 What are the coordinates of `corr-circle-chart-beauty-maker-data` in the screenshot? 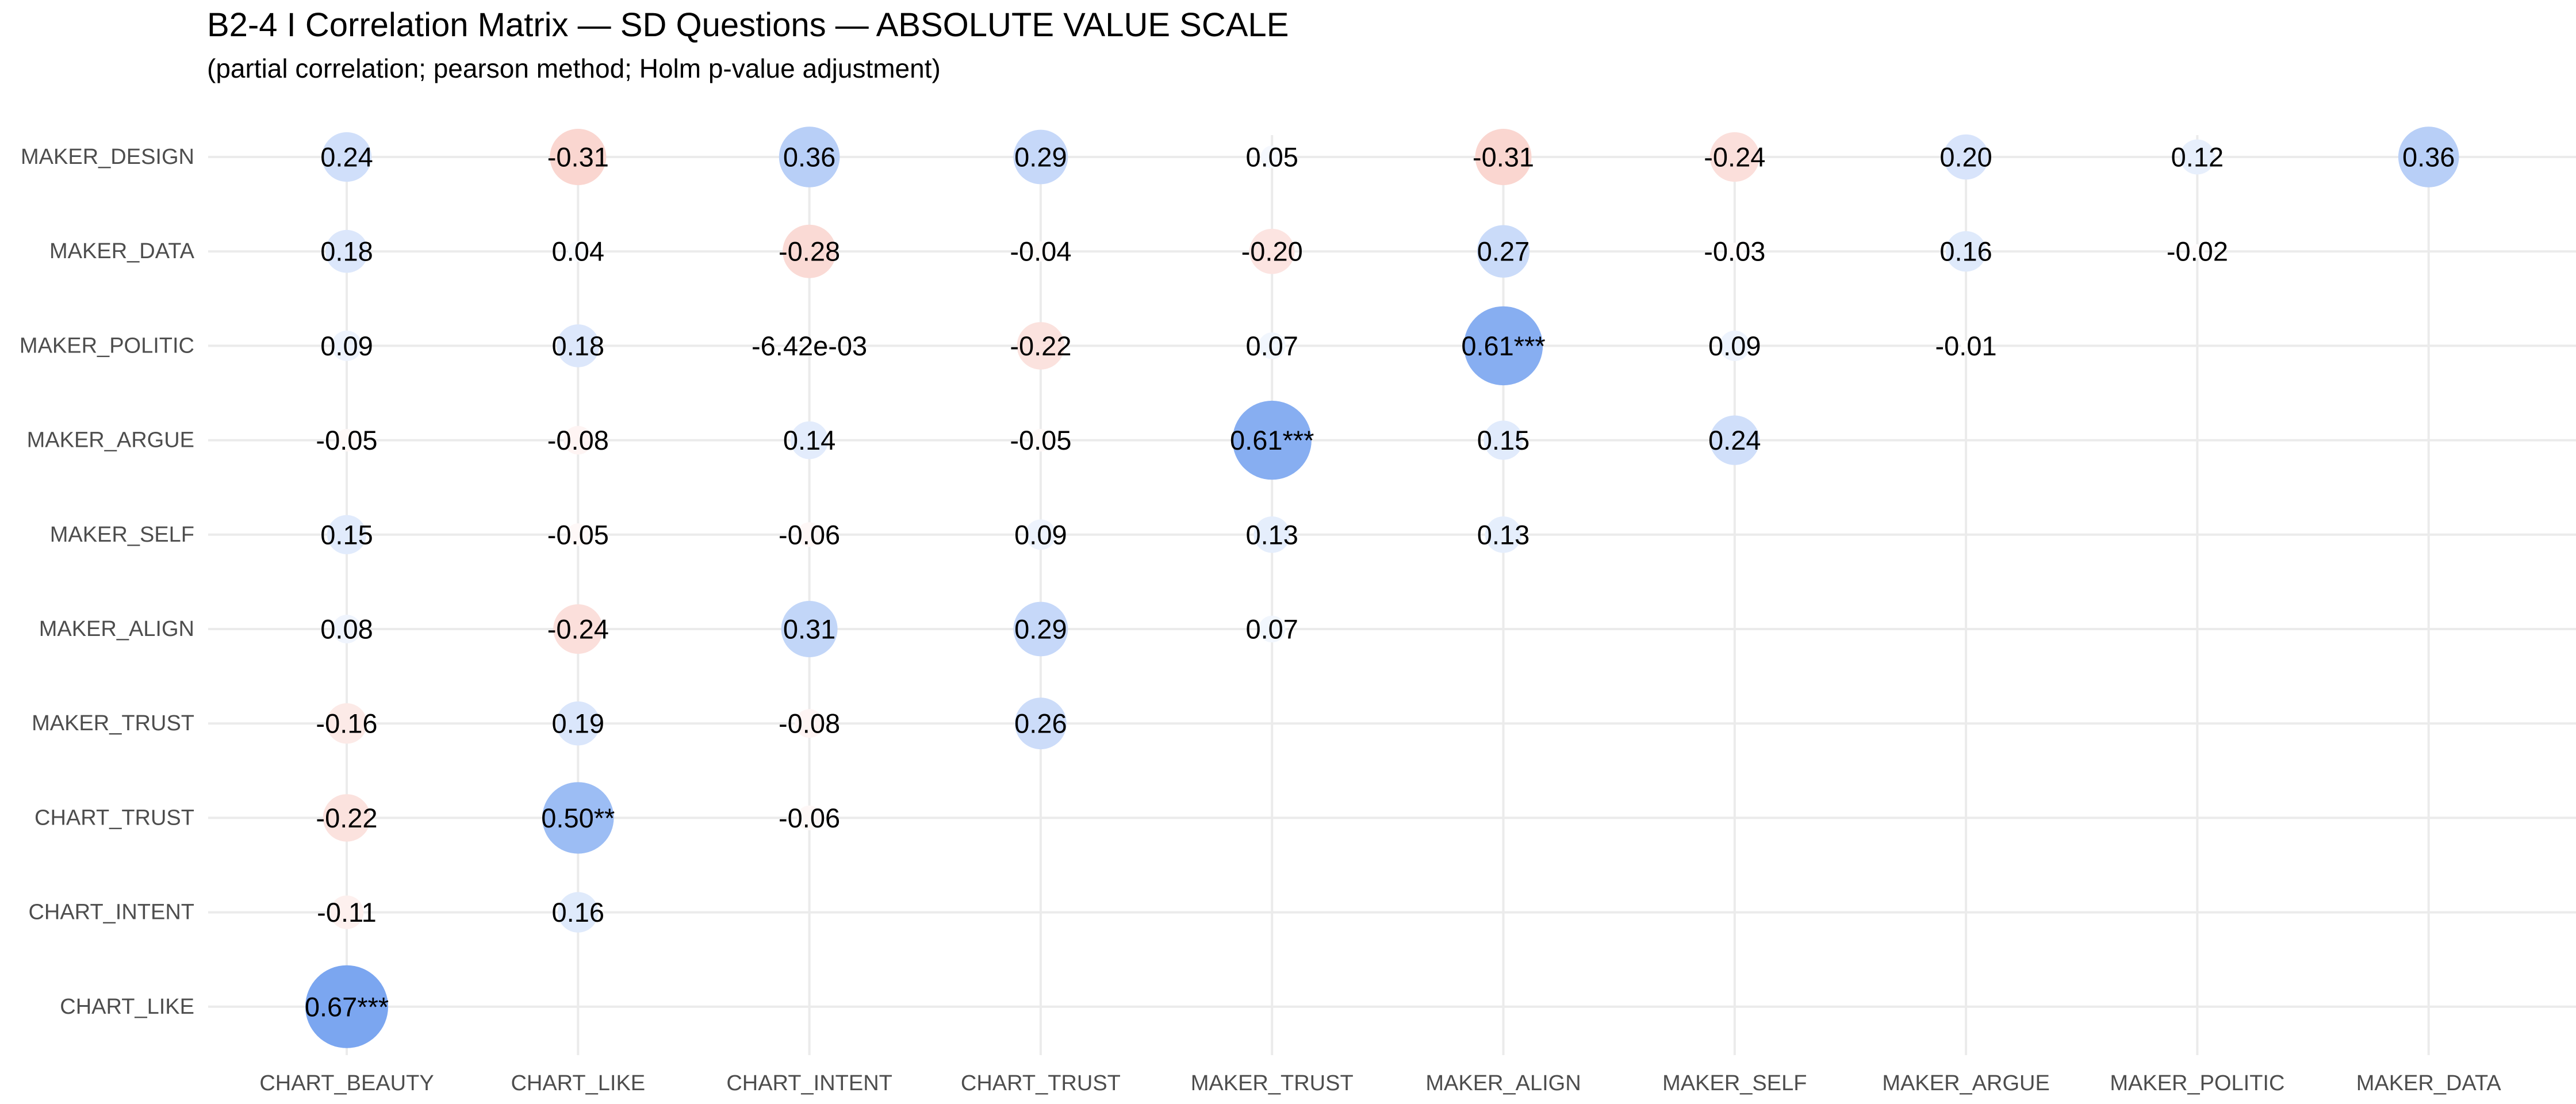 It's located at (347, 251).